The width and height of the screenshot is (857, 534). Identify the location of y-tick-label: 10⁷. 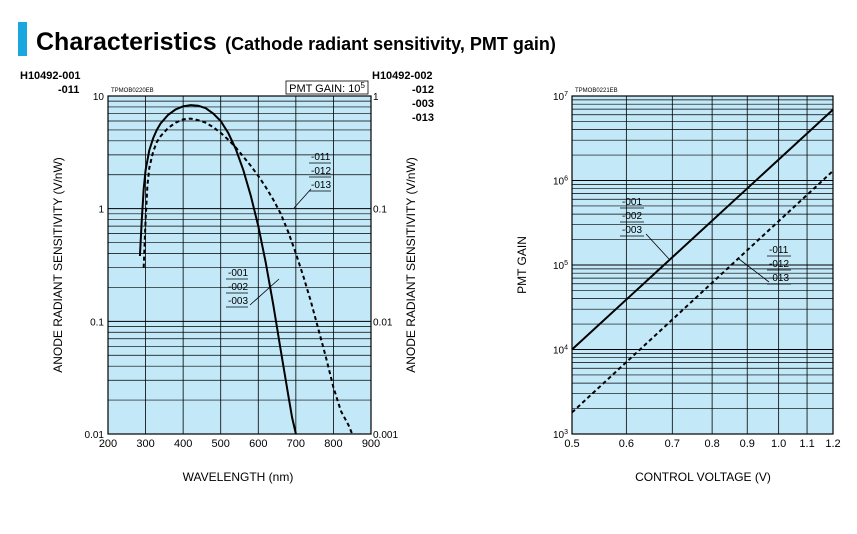
(560, 97).